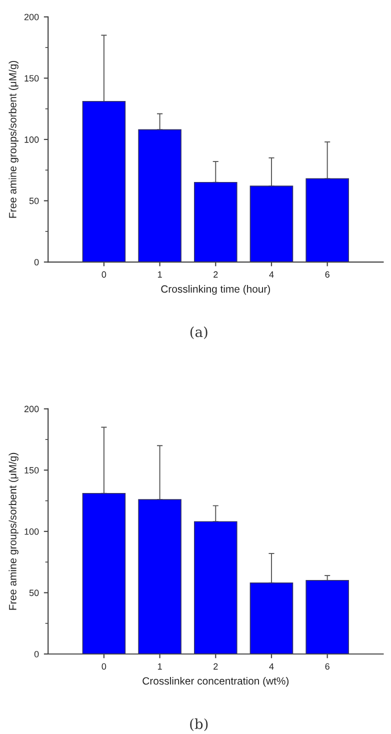  What do you see at coordinates (215, 290) in the screenshot?
I see `x-axis-title: Crosslinking time (hour)` at bounding box center [215, 290].